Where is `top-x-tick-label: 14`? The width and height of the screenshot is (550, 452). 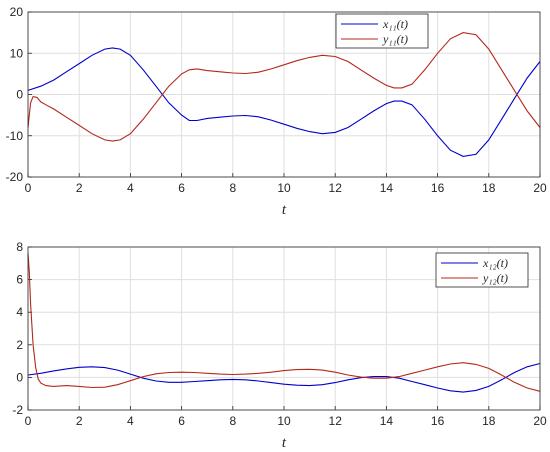 top-x-tick-label: 14 is located at coordinates (387, 188).